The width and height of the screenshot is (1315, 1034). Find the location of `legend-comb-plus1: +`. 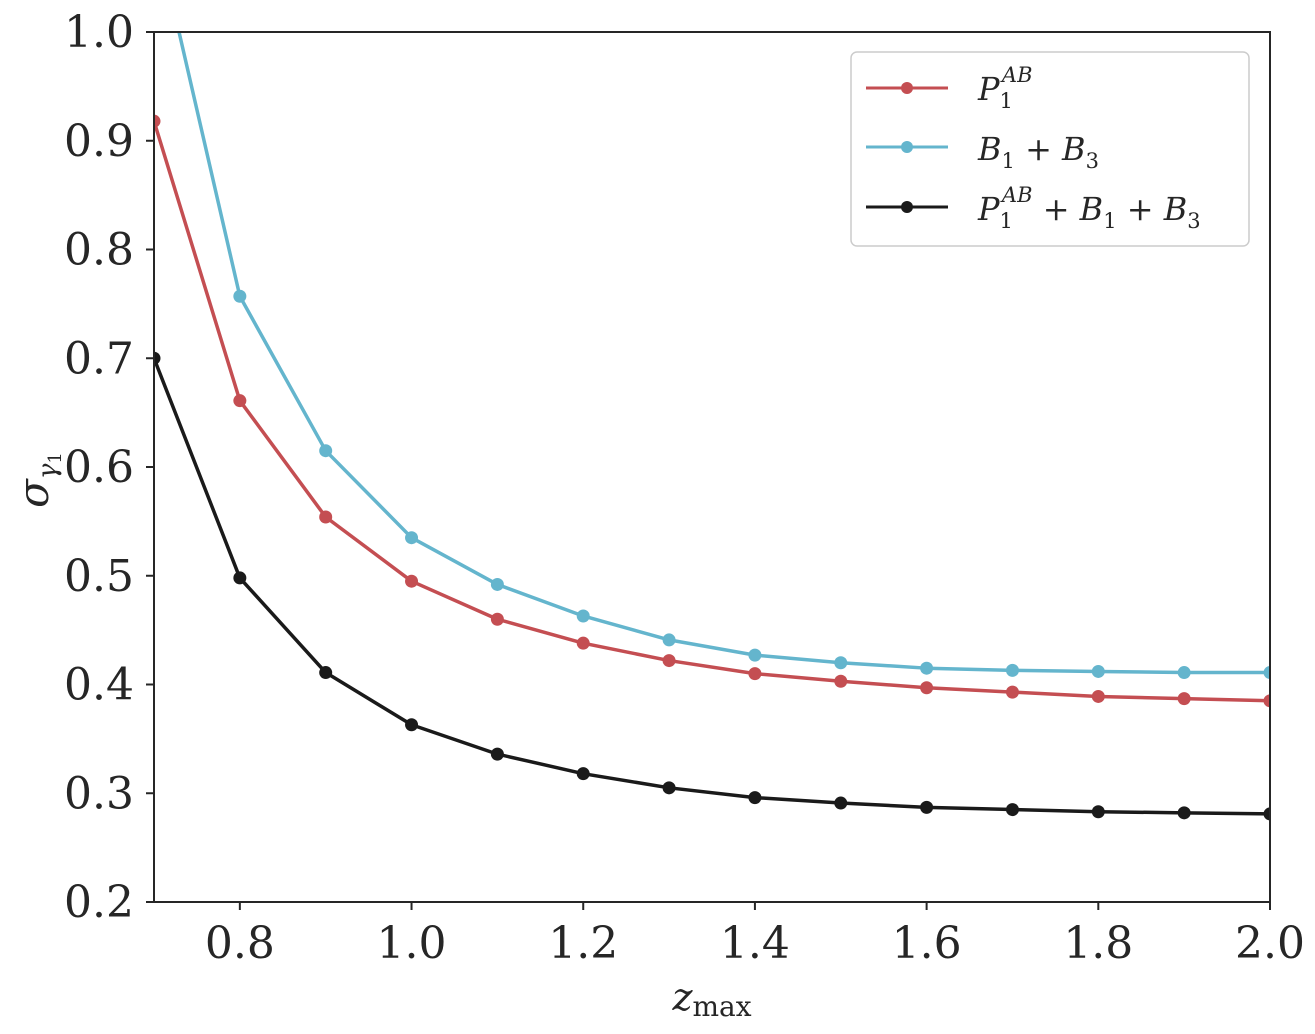

legend-comb-plus1: + is located at coordinates (1056, 209).